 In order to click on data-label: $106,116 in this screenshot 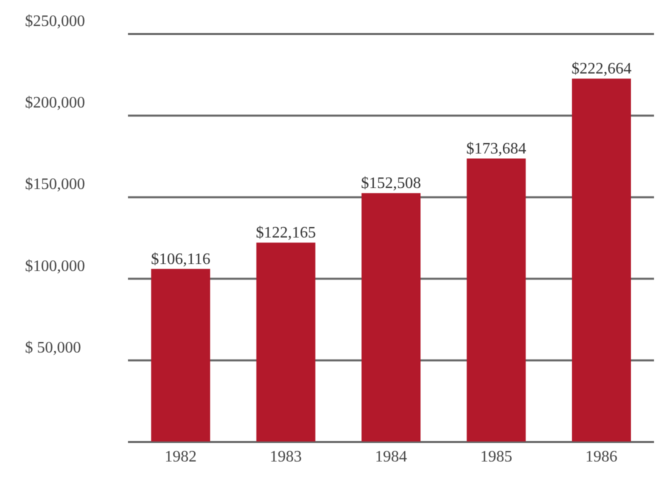, I will do `click(180, 259)`.